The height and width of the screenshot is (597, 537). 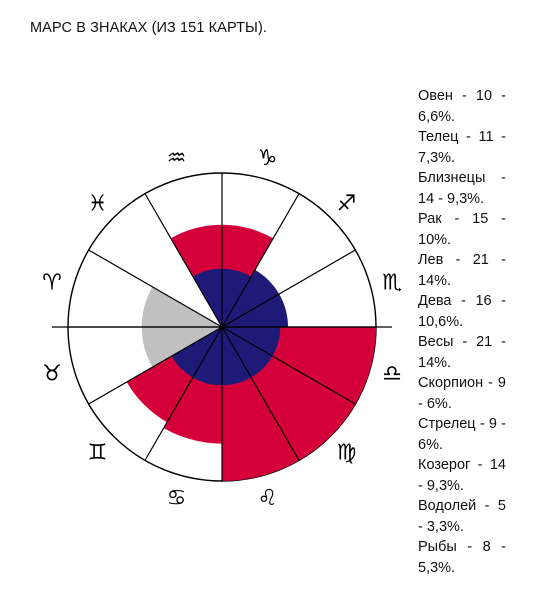 I want to click on sign-glyph-8: ♐, so click(x=347, y=204).